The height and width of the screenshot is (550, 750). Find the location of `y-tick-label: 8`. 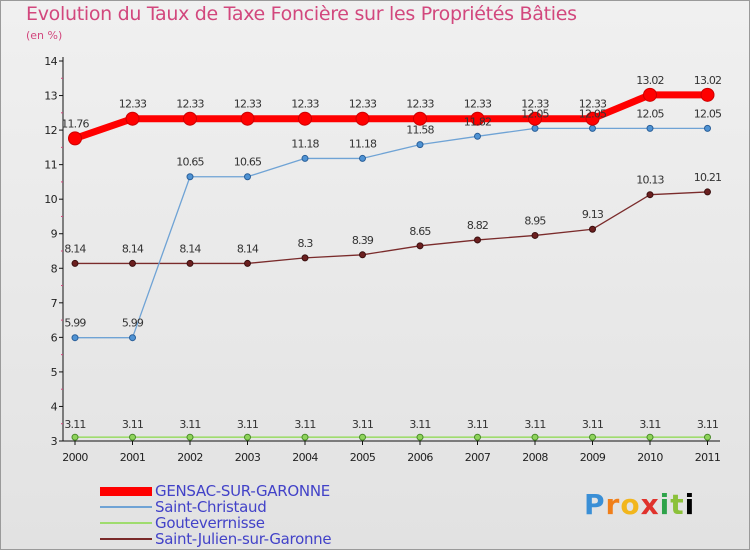

y-tick-label: 8 is located at coordinates (54, 268).